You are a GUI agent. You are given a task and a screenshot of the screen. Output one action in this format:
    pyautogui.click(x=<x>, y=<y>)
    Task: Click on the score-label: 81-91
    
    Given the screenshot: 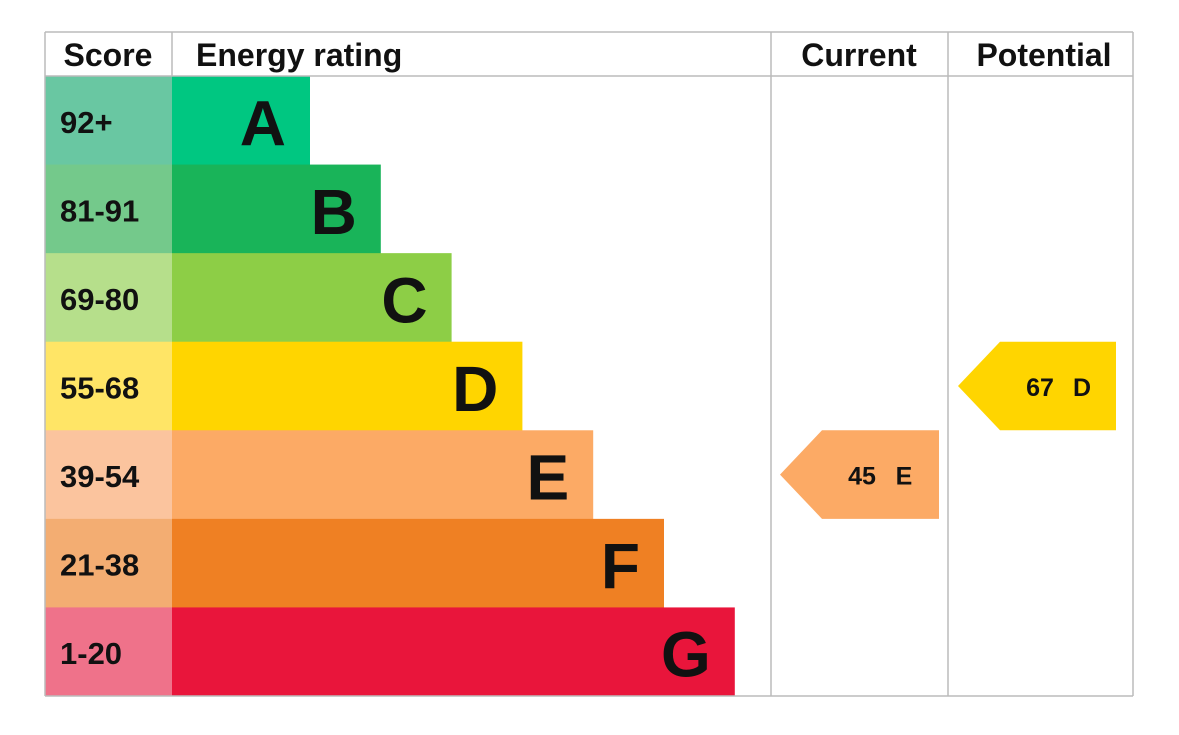 What is the action you would take?
    pyautogui.click(x=99, y=210)
    